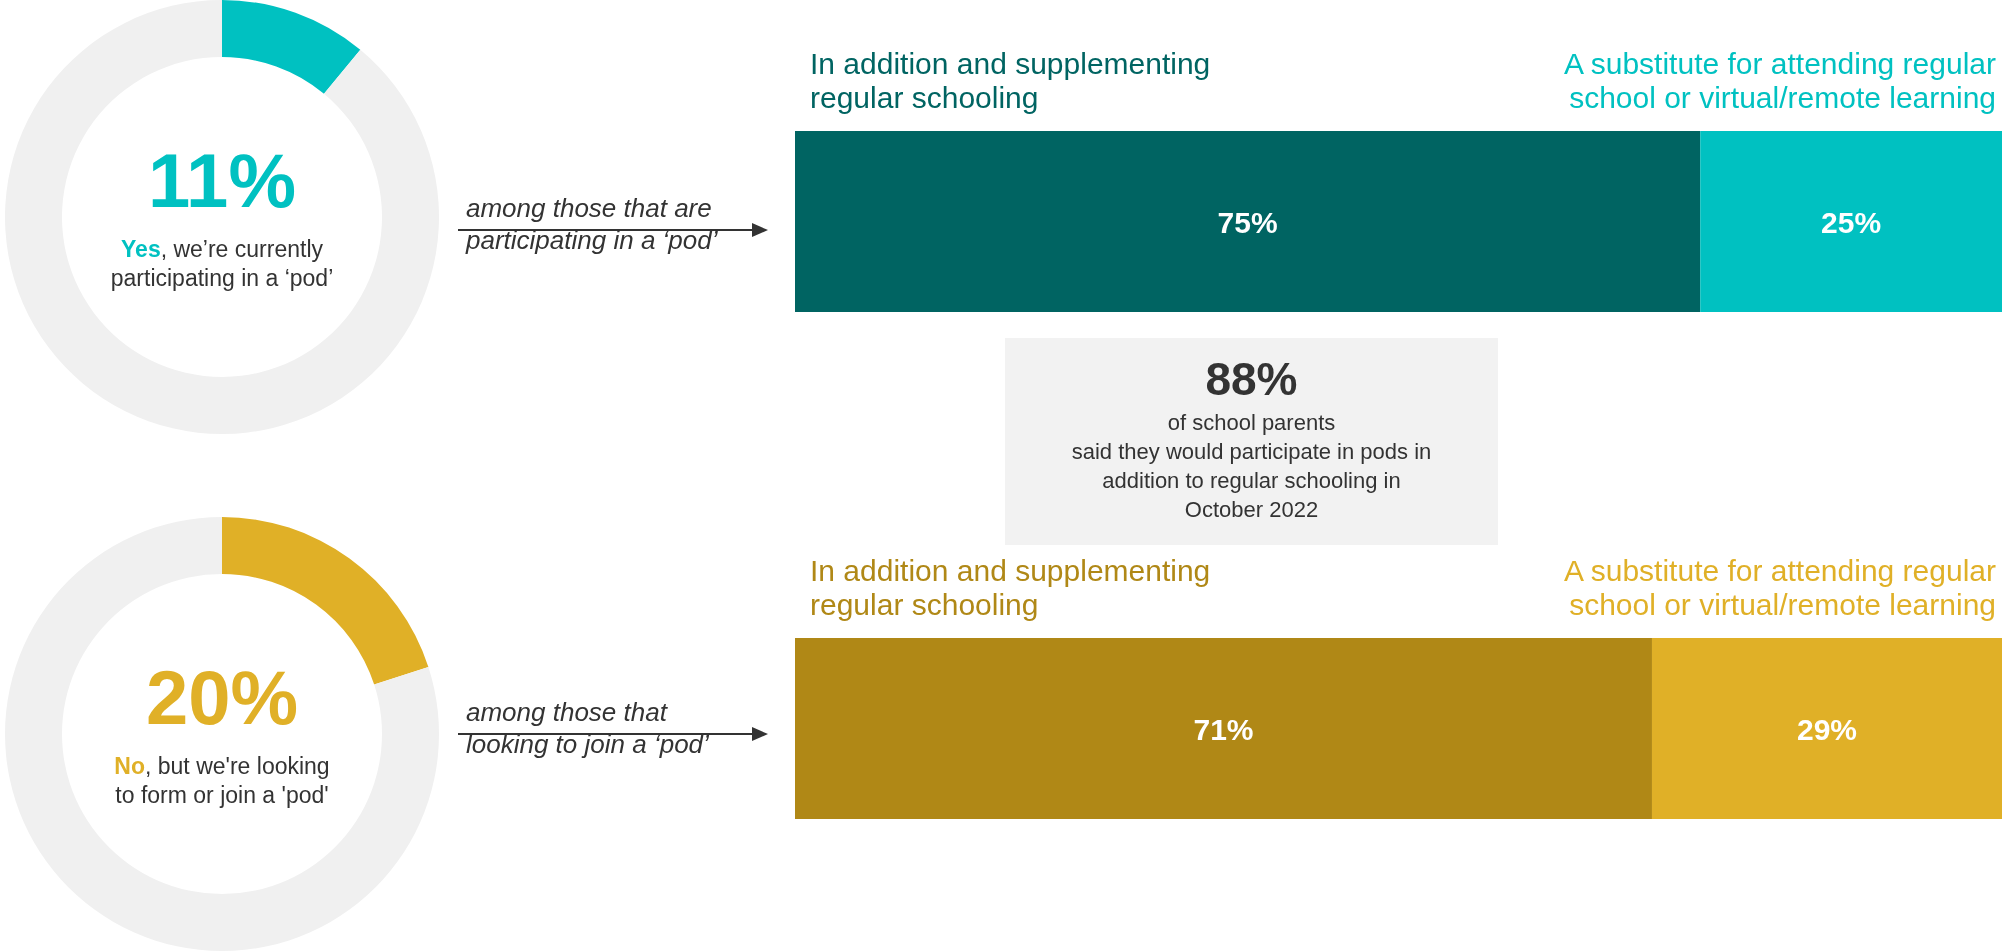 The height and width of the screenshot is (952, 2002). What do you see at coordinates (222, 780) in the screenshot?
I see `slice-label: No, but we're looking to form or join a 'pod'` at bounding box center [222, 780].